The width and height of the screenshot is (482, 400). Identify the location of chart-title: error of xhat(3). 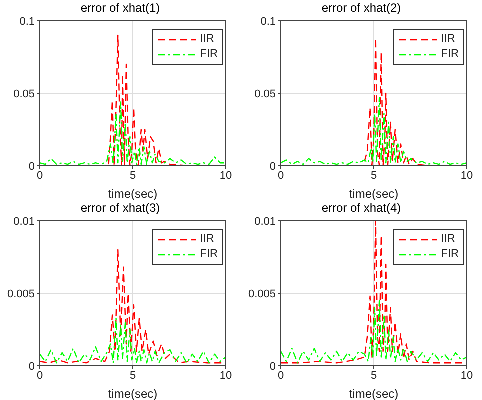
(121, 208).